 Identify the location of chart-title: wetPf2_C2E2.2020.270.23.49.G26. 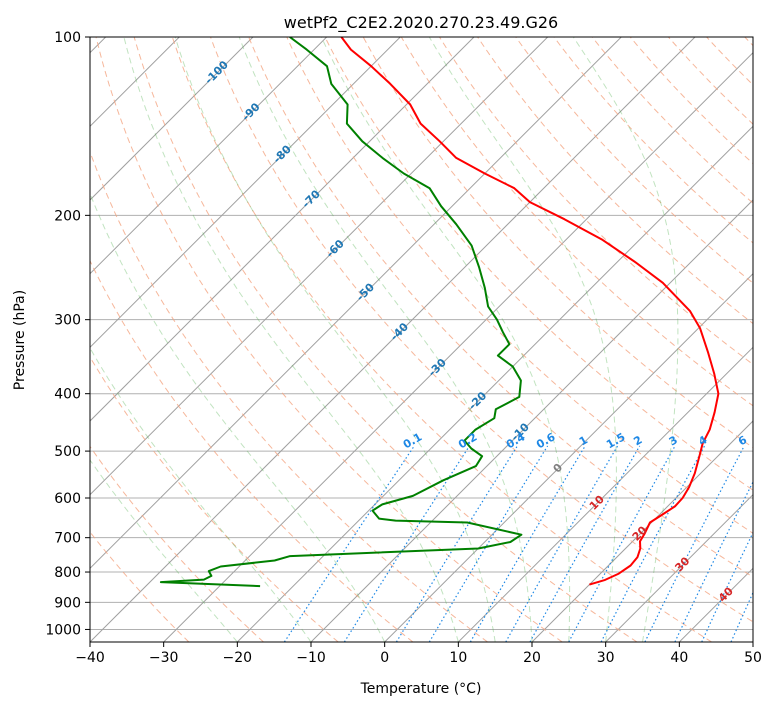
(421, 23).